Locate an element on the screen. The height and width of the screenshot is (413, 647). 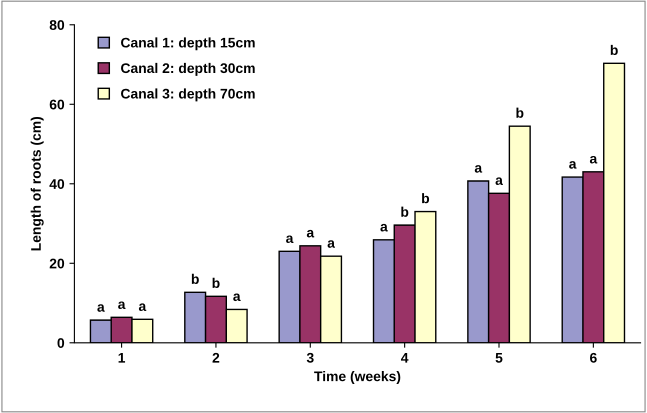
x-axis-title: Time (weeks) is located at coordinates (357, 377).